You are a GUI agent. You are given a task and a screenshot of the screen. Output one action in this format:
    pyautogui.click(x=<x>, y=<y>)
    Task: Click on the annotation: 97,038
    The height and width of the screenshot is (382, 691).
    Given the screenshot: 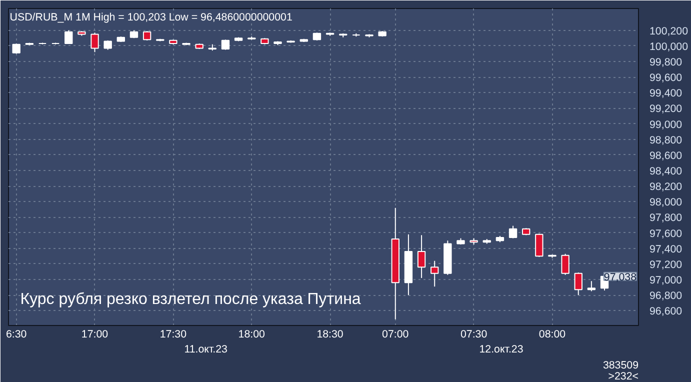 What is the action you would take?
    pyautogui.click(x=620, y=277)
    